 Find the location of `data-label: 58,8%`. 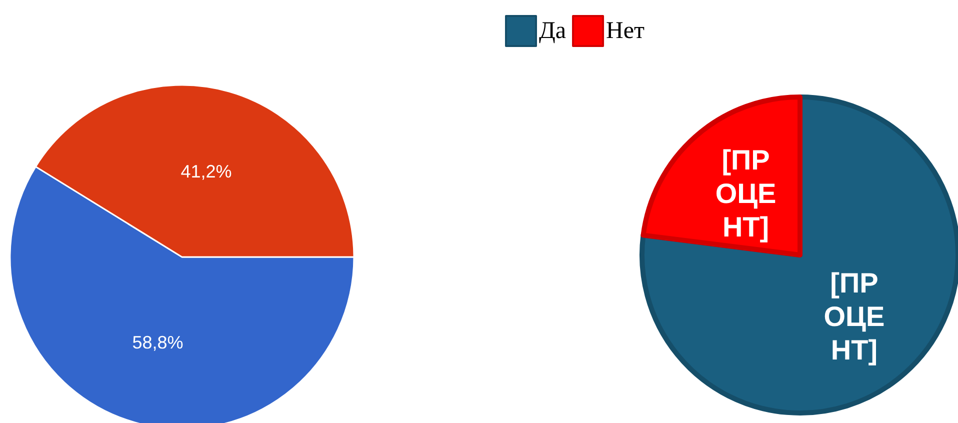

data-label: 58,8% is located at coordinates (158, 342).